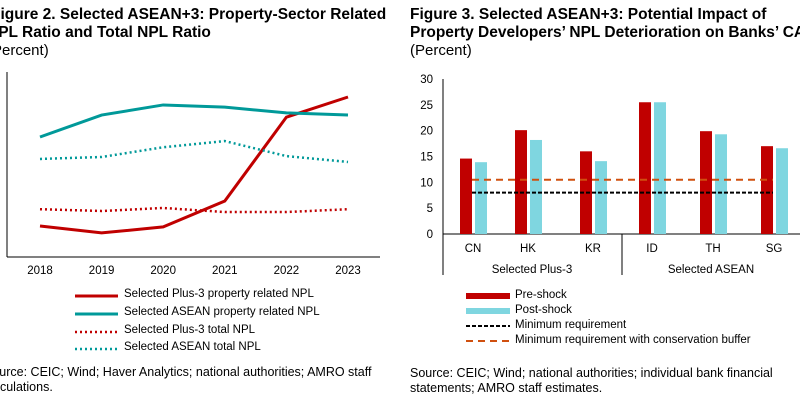  Describe the element at coordinates (645, 168) in the screenshot. I see `bar-pre-ID` at that location.